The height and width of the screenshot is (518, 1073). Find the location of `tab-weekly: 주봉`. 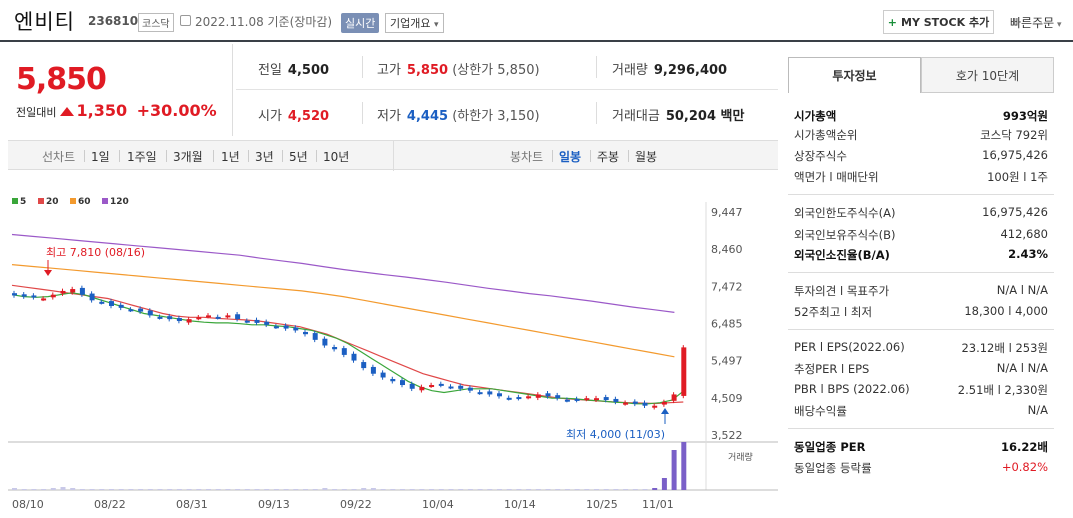

tab-weekly: 주봉 is located at coordinates (608, 157).